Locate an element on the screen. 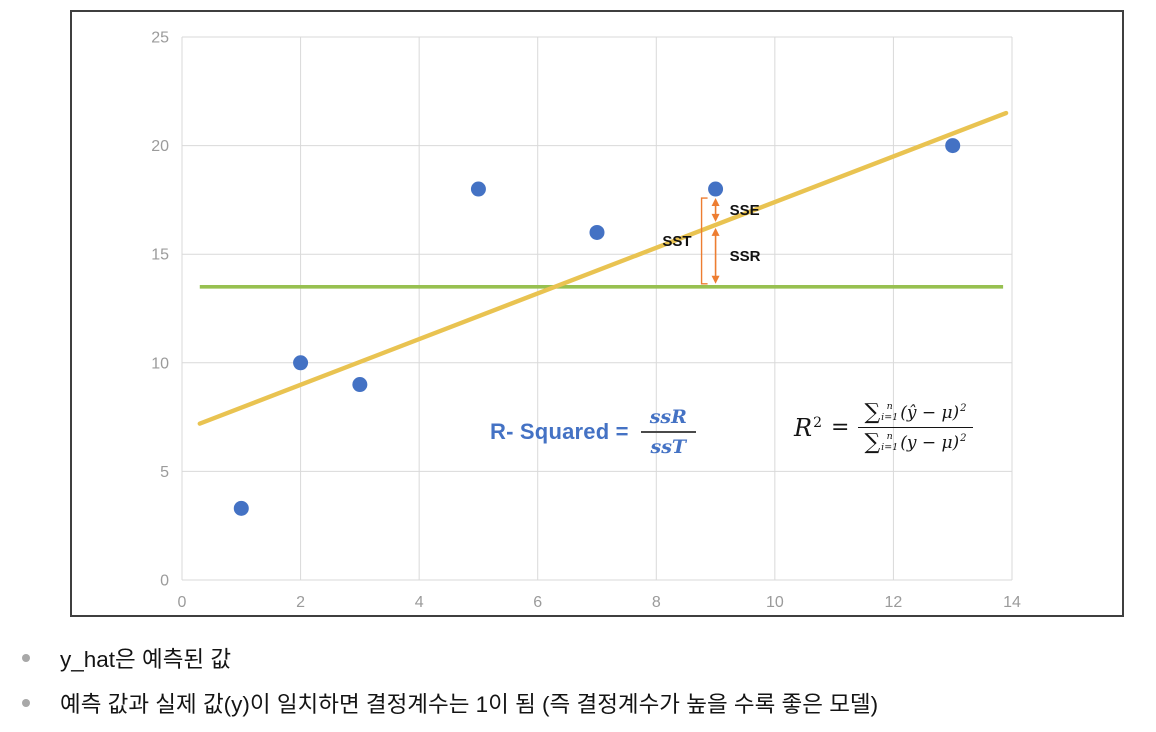  r-squared-label: R- Squared = is located at coordinates (559, 431).